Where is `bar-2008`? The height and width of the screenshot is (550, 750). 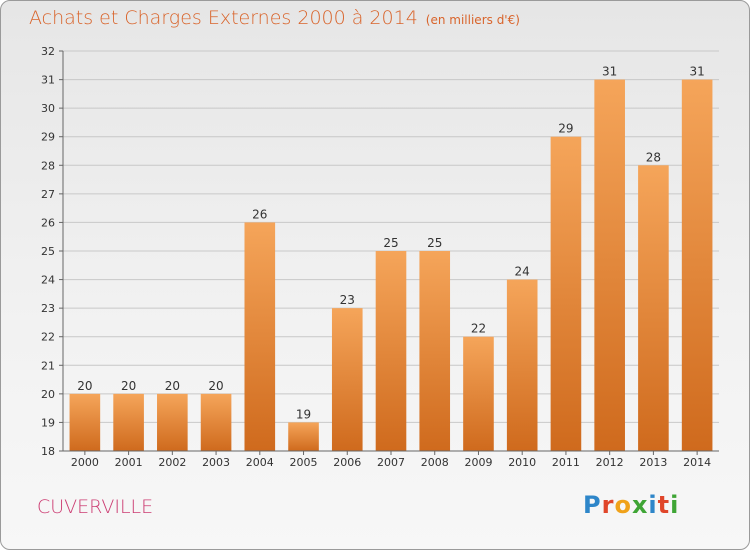 bar-2008 is located at coordinates (435, 351).